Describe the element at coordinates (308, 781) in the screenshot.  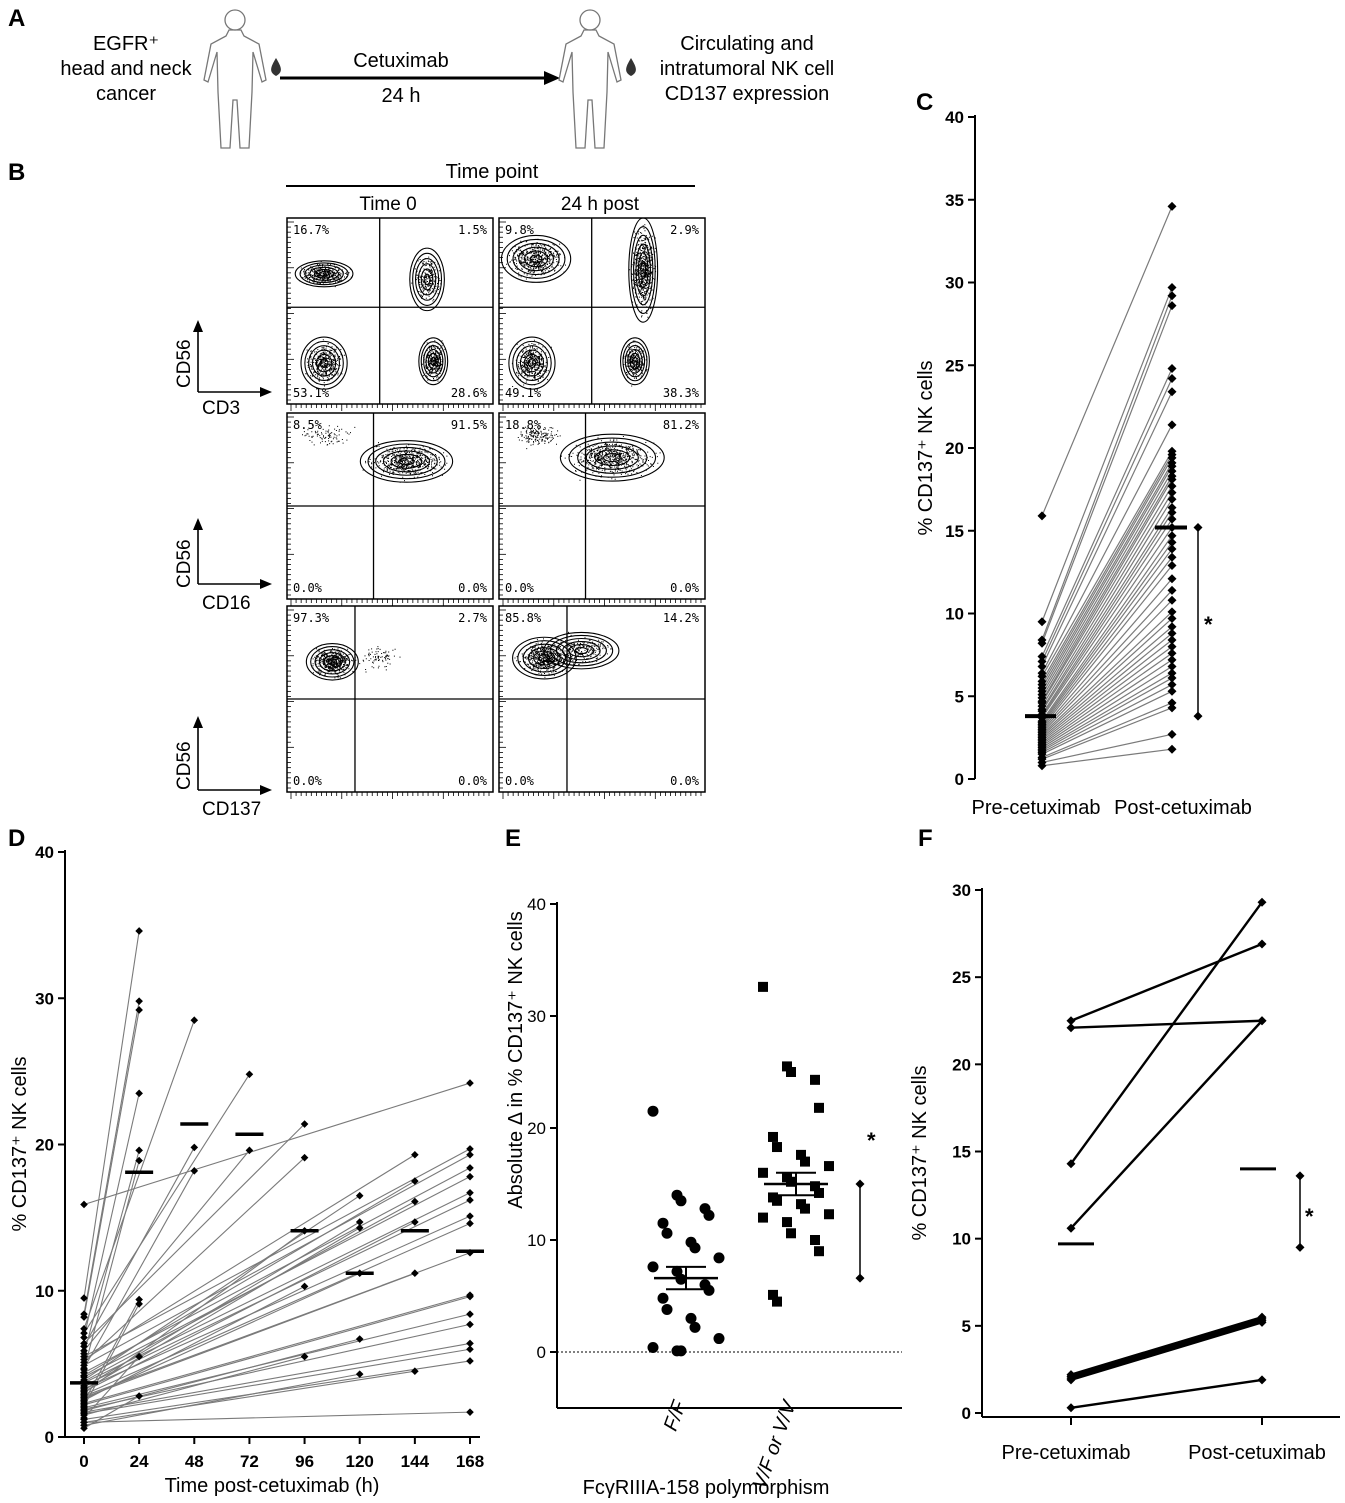
I see `quadrant-percentage: 0.0%` at that location.